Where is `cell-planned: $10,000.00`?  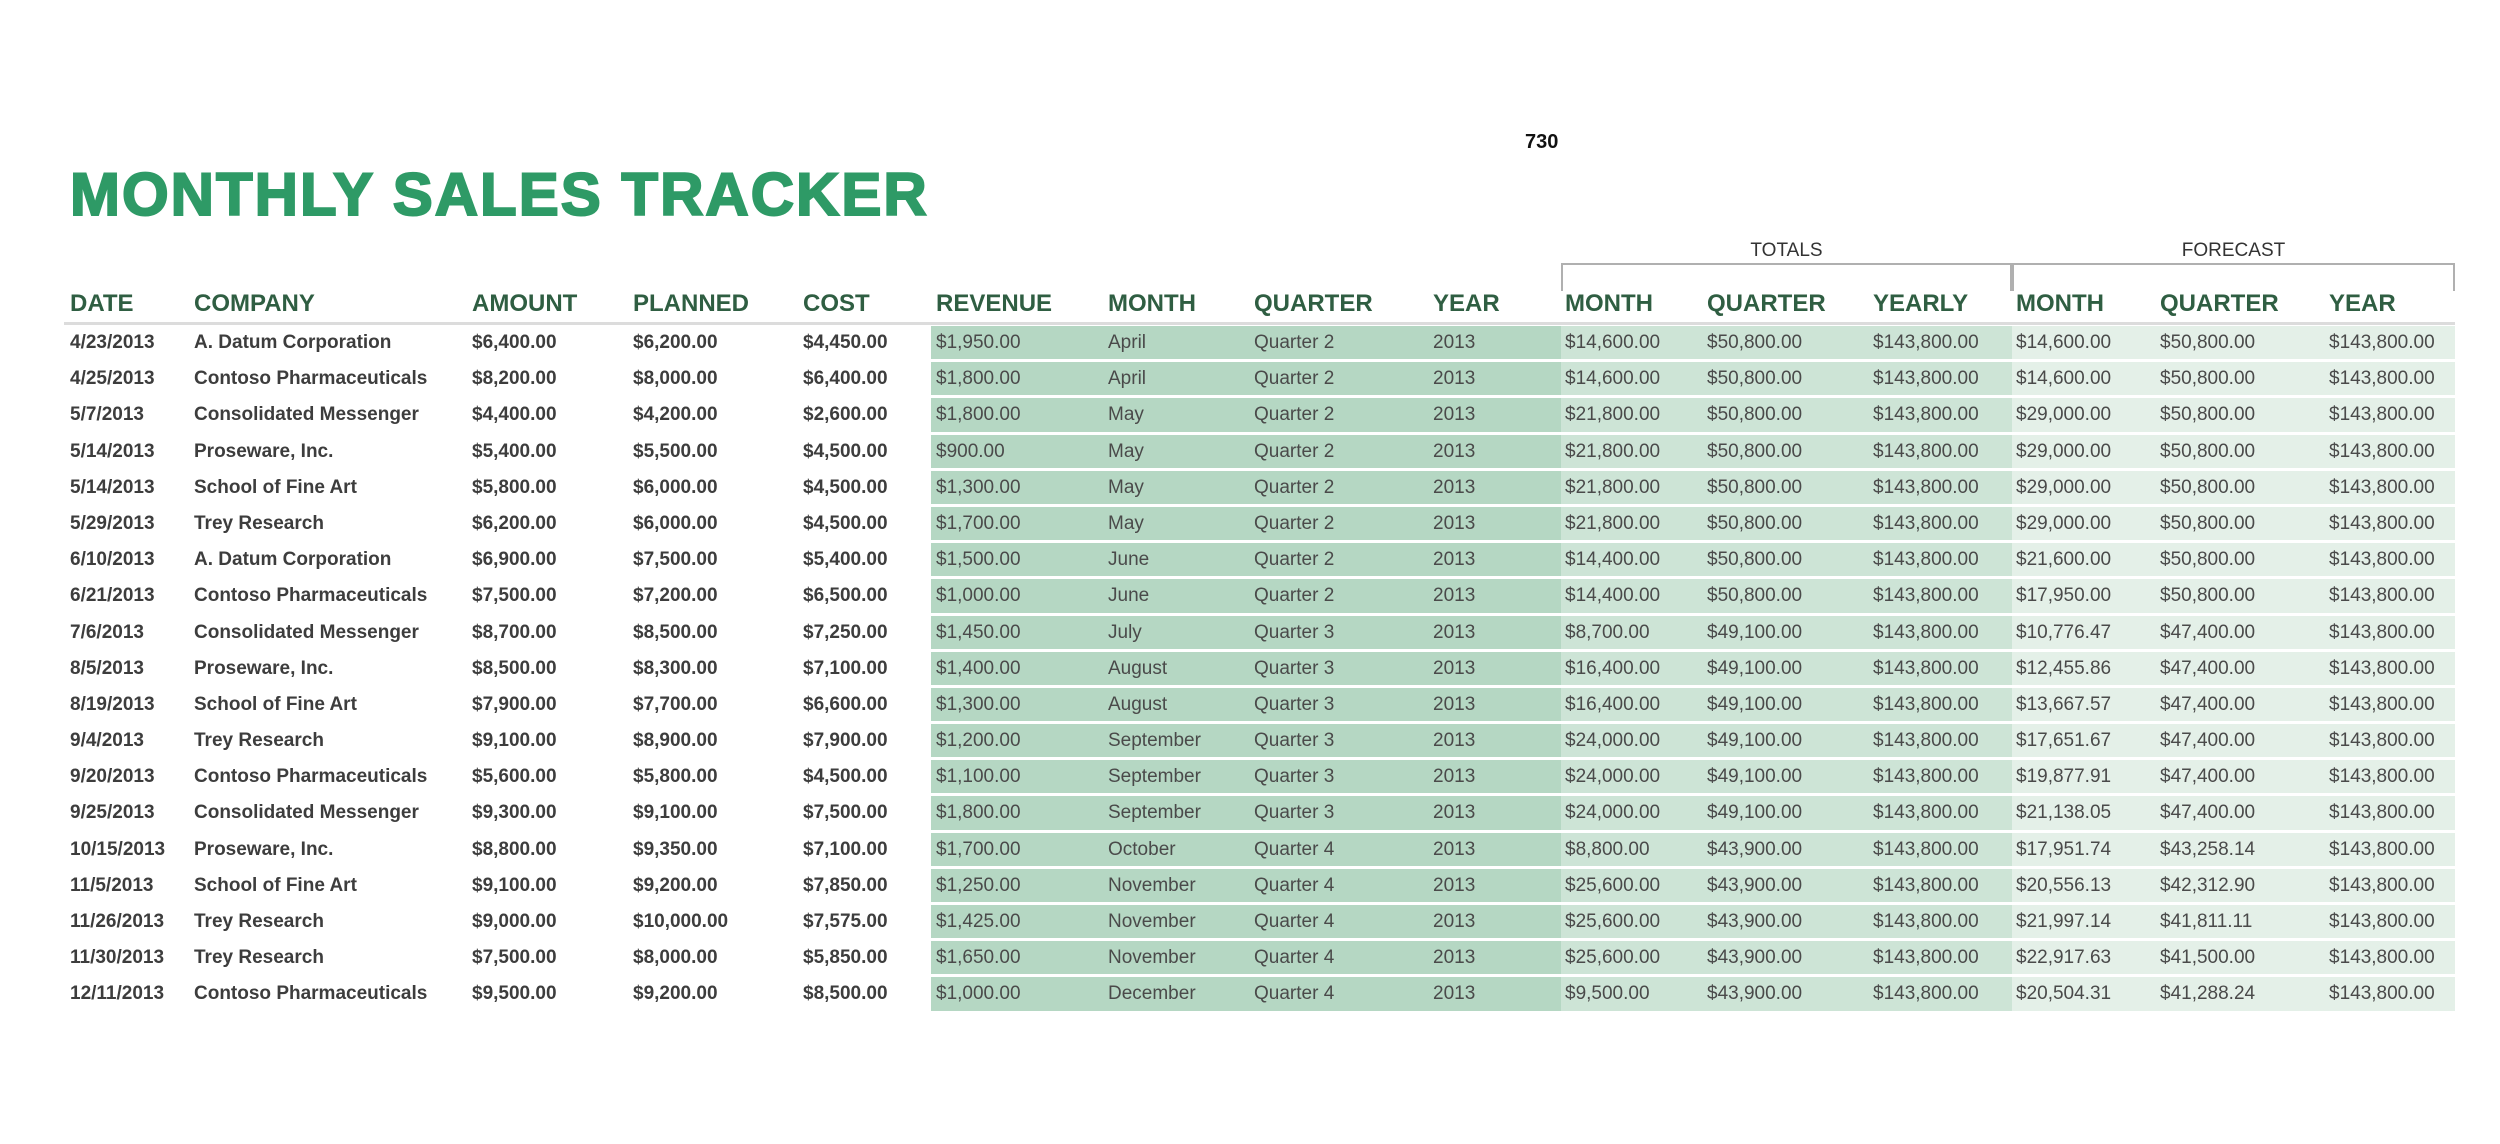
cell-planned: $10,000.00 is located at coordinates (681, 921).